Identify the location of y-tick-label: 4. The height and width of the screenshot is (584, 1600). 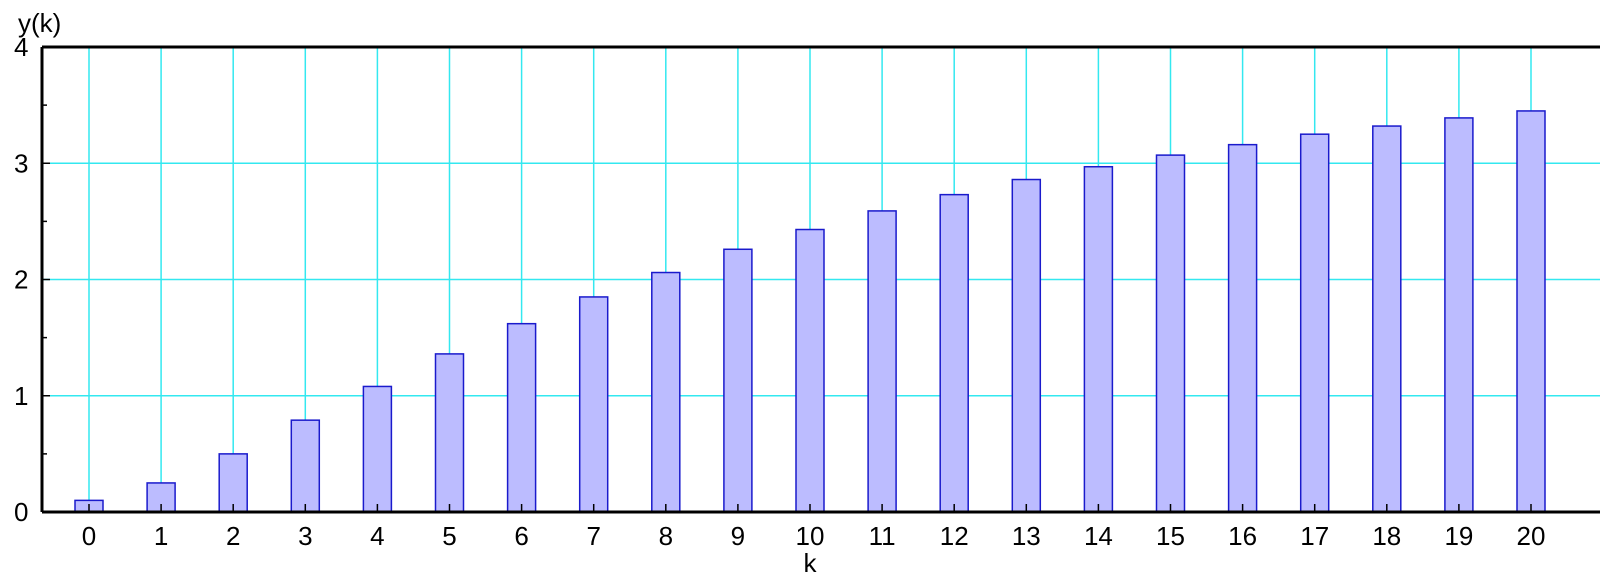
(21, 47).